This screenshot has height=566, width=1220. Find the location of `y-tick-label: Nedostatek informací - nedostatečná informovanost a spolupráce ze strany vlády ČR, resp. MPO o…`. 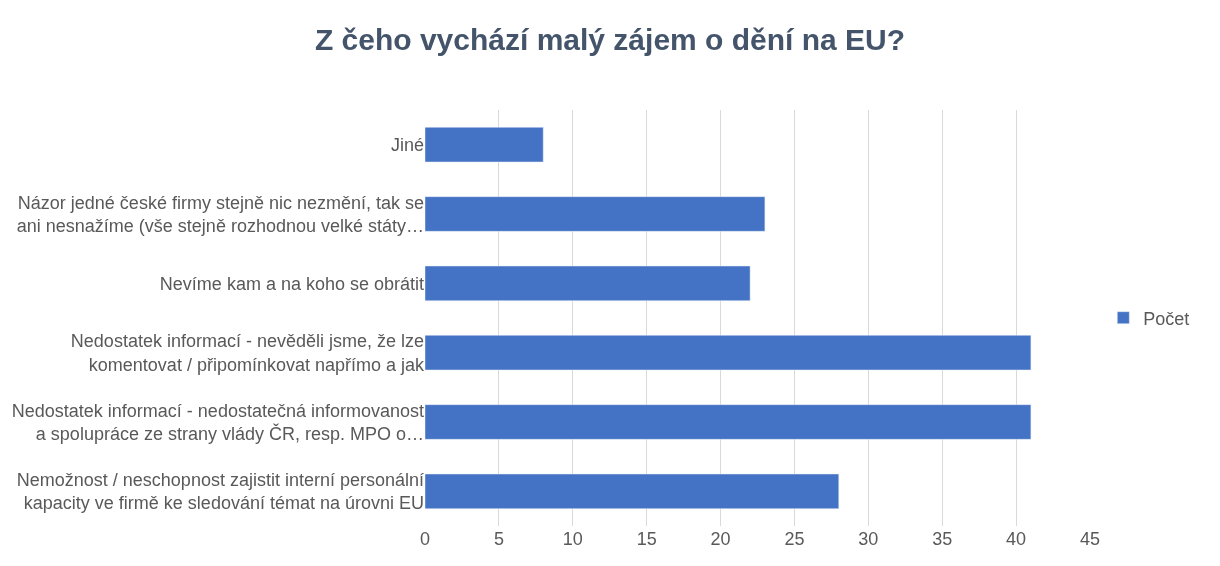

y-tick-label: Nedostatek informací - nedostatečná informovanost a spolupráce ze strany vlády ČR, resp. MPO o… is located at coordinates (217, 422).